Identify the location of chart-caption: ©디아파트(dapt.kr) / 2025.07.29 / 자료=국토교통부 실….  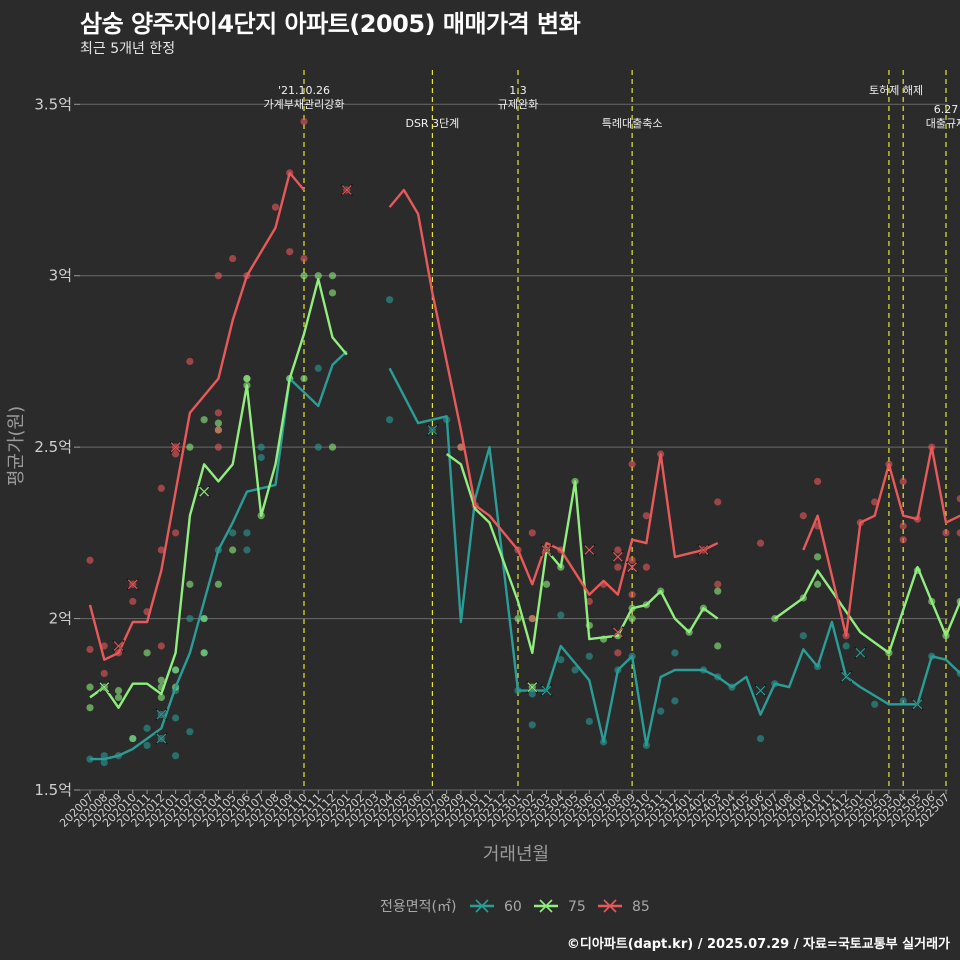
(758, 944).